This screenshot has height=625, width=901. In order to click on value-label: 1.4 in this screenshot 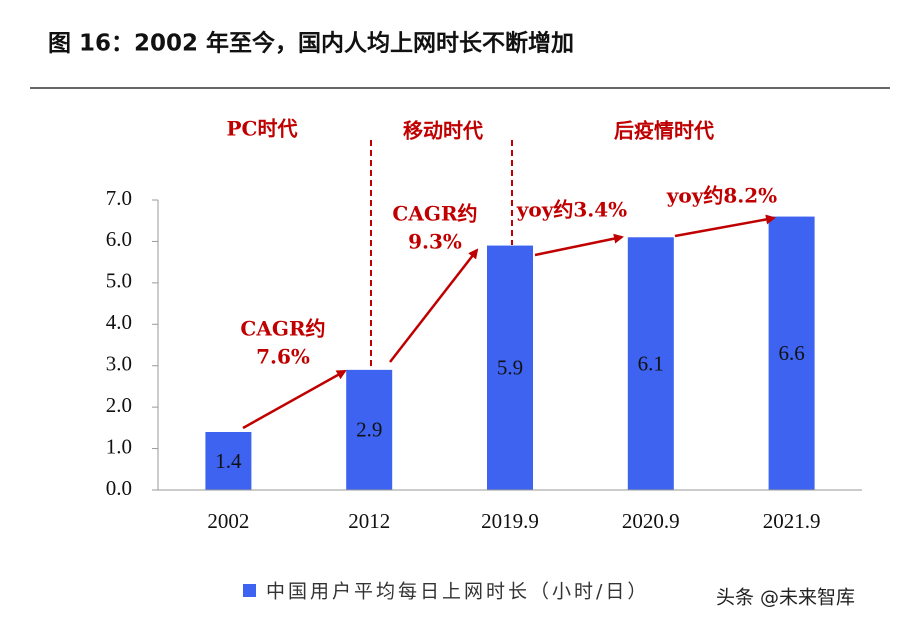, I will do `click(228, 461)`.